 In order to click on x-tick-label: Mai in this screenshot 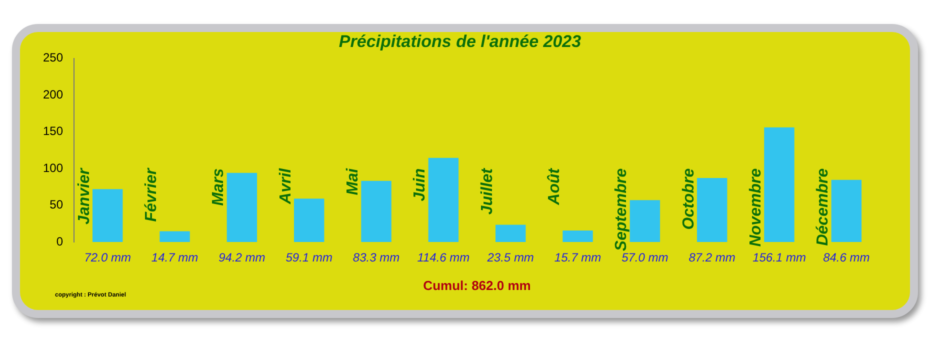, I will do `click(353, 182)`.